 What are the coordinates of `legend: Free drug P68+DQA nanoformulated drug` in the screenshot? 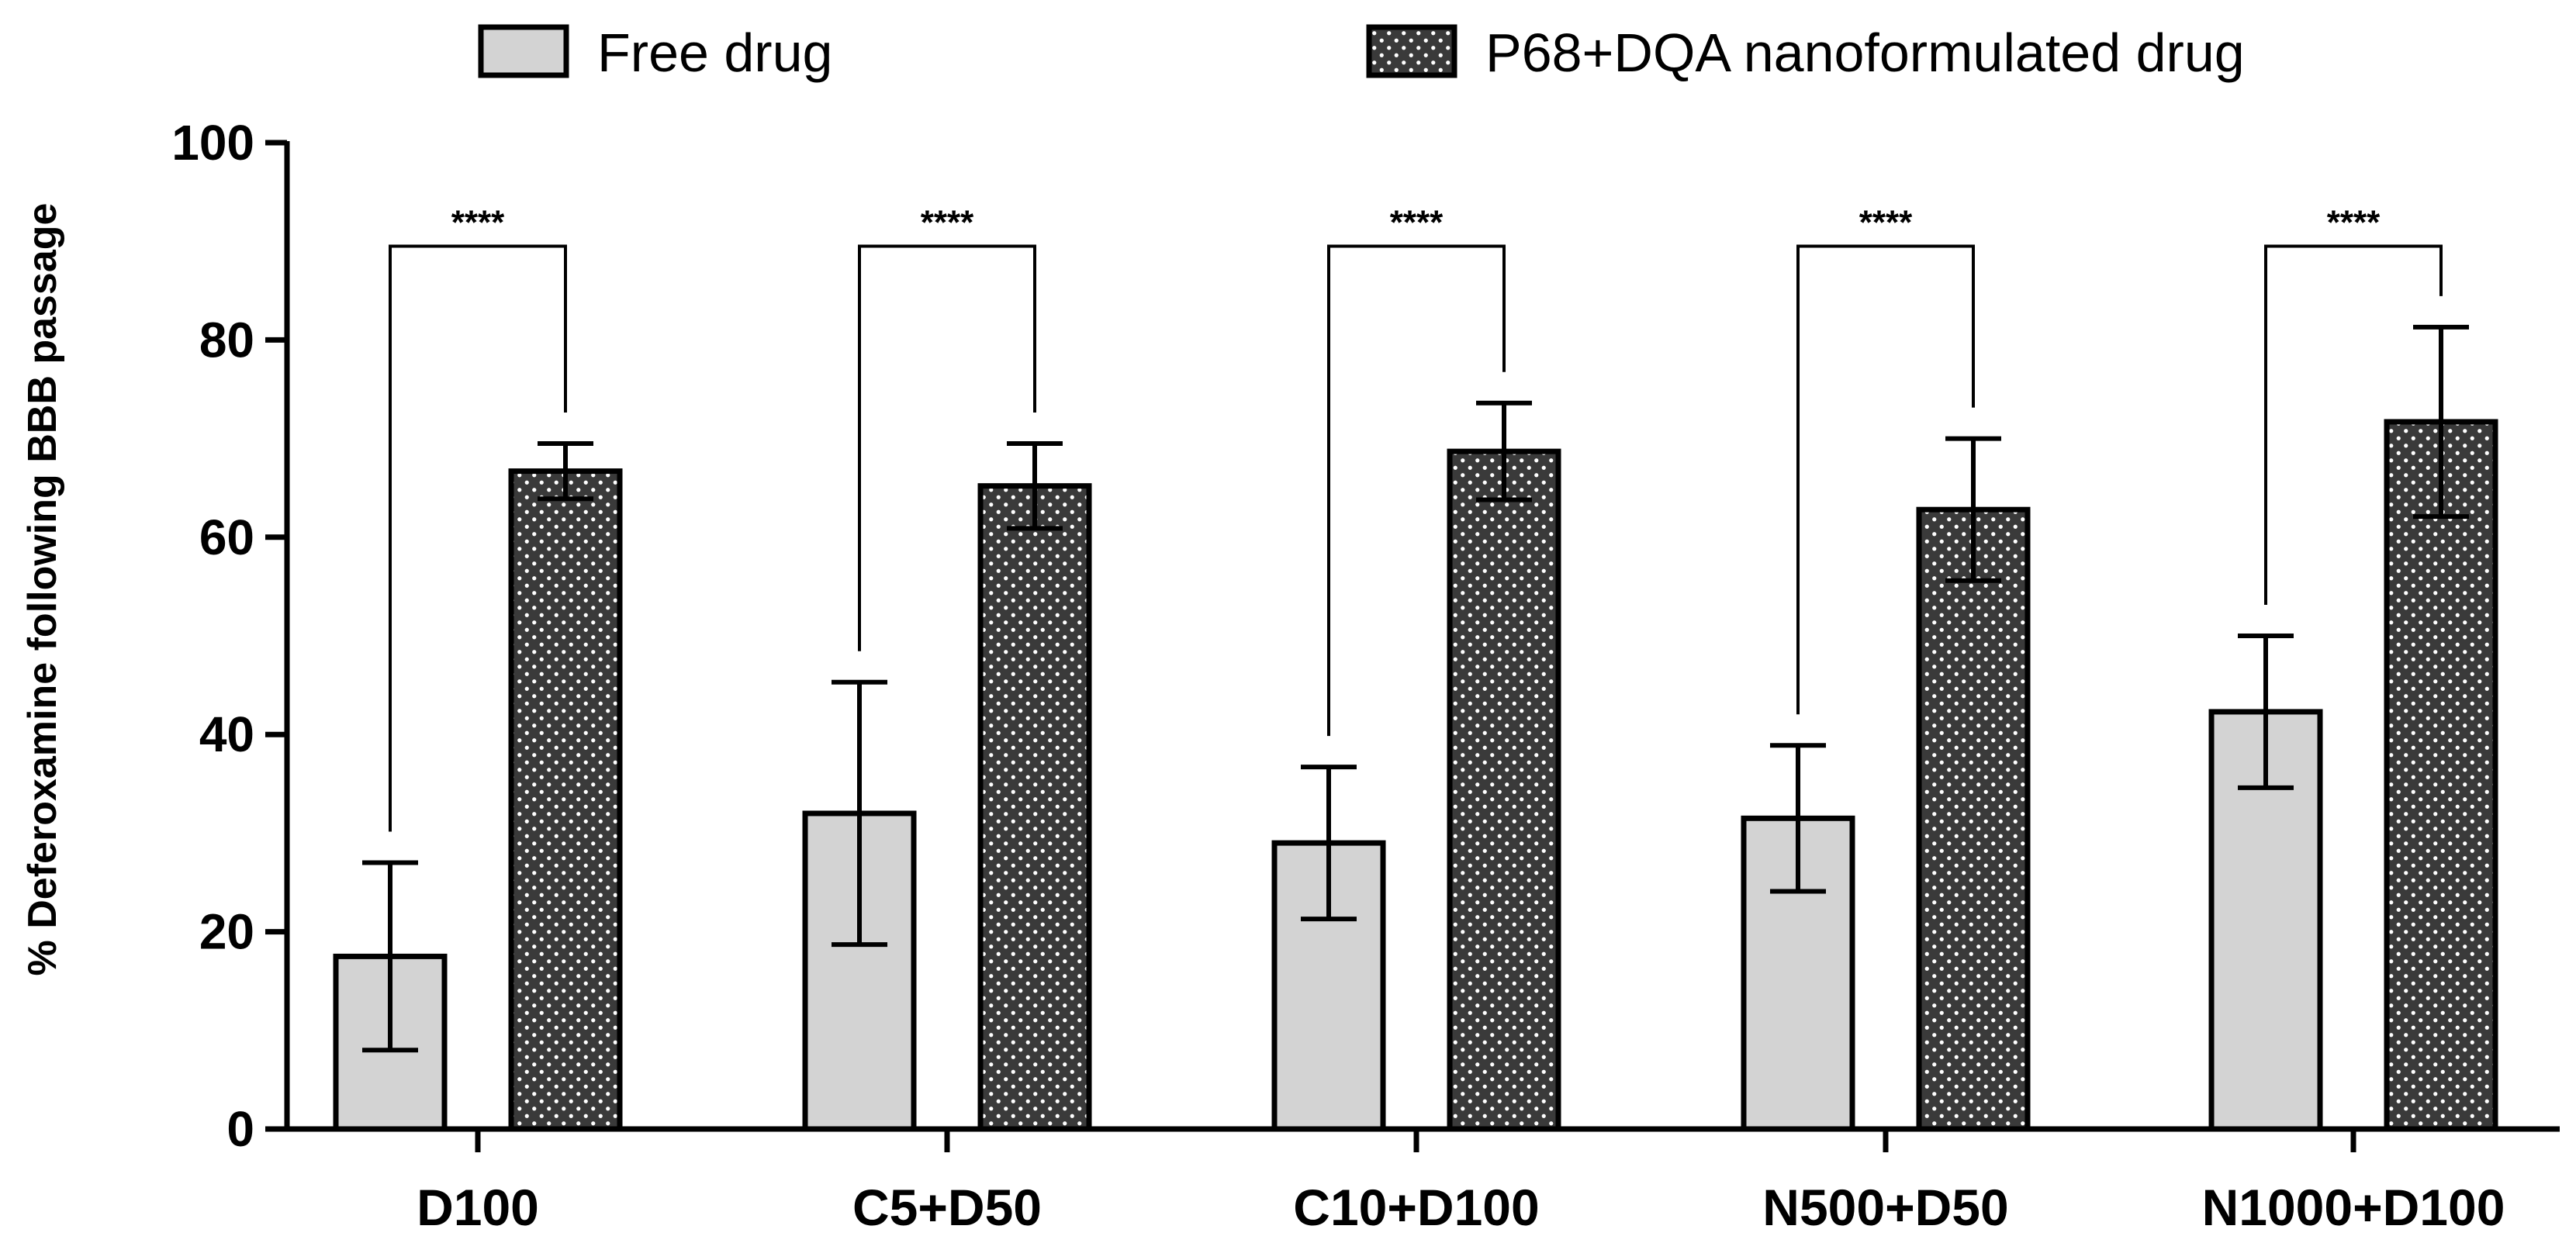 It's located at (1361, 53).